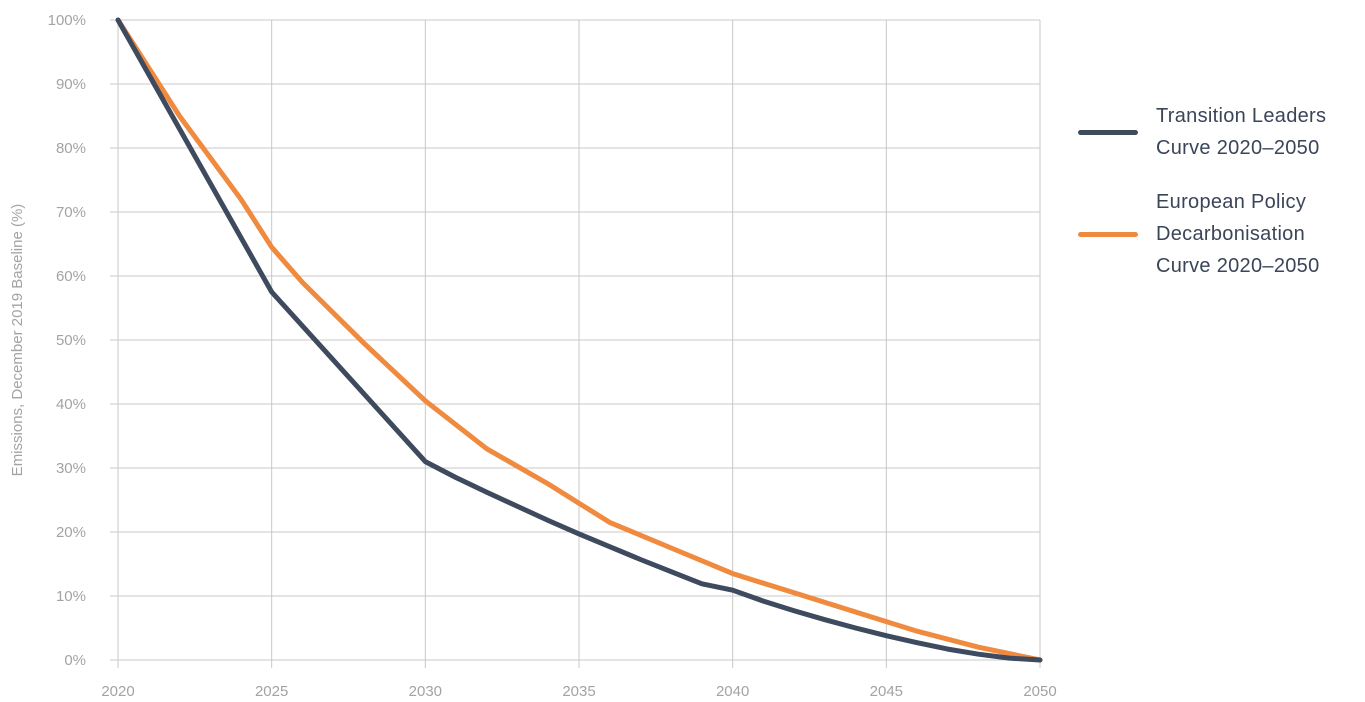 Image resolution: width=1365 pixels, height=702 pixels. Describe the element at coordinates (71, 276) in the screenshot. I see `y-tick-label: 60%` at that location.